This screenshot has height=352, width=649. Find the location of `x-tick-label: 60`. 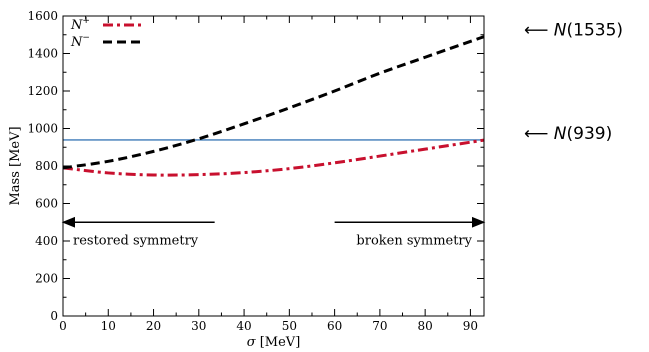

x-tick-label: 60 is located at coordinates (334, 326).